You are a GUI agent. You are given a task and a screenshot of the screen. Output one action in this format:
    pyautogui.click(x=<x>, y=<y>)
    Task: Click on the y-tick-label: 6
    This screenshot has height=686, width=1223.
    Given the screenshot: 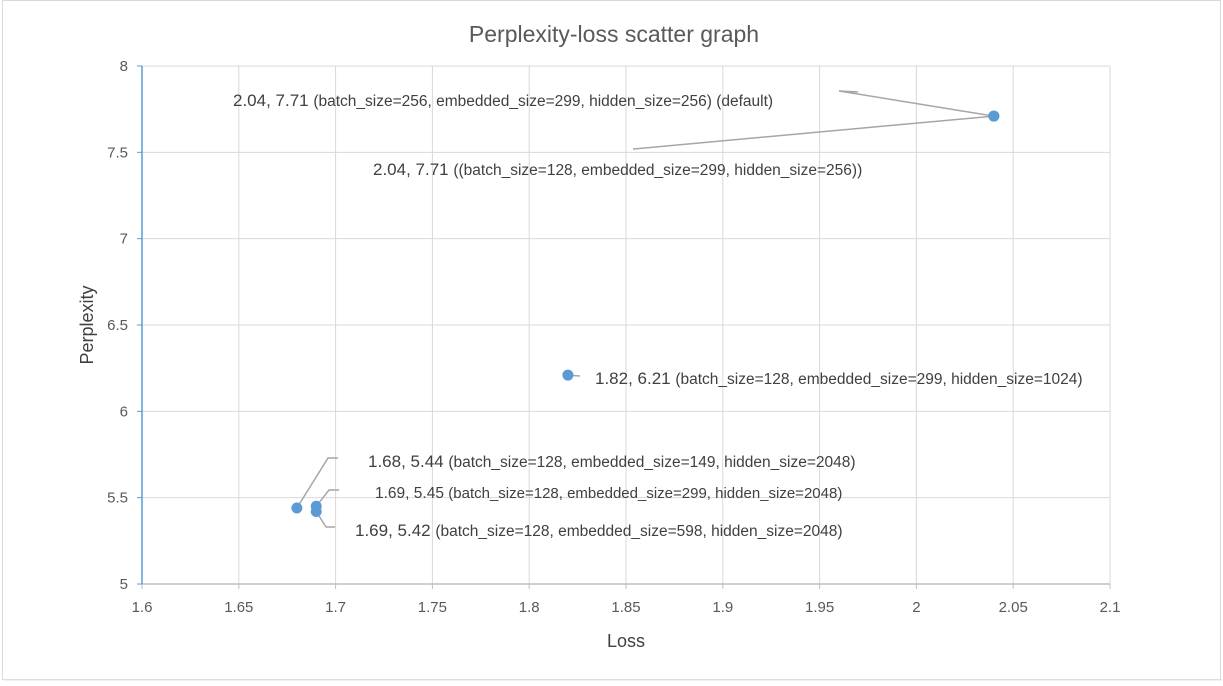 What is the action you would take?
    pyautogui.click(x=124, y=411)
    